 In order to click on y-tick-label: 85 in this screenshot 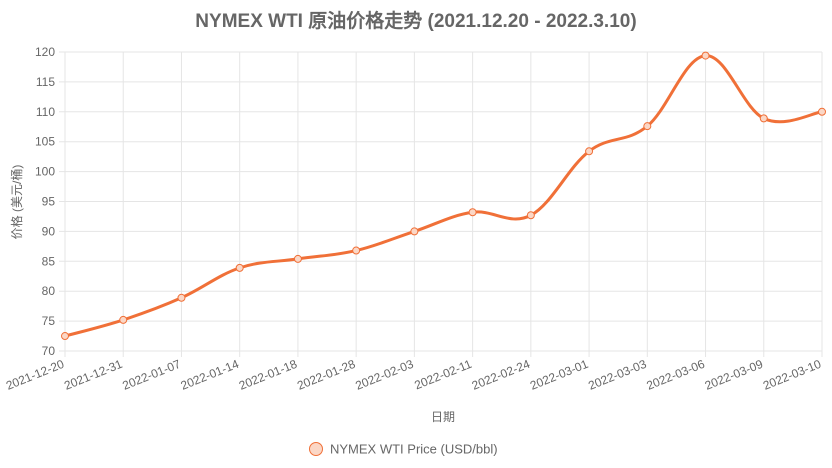, I will do `click(49, 261)`.